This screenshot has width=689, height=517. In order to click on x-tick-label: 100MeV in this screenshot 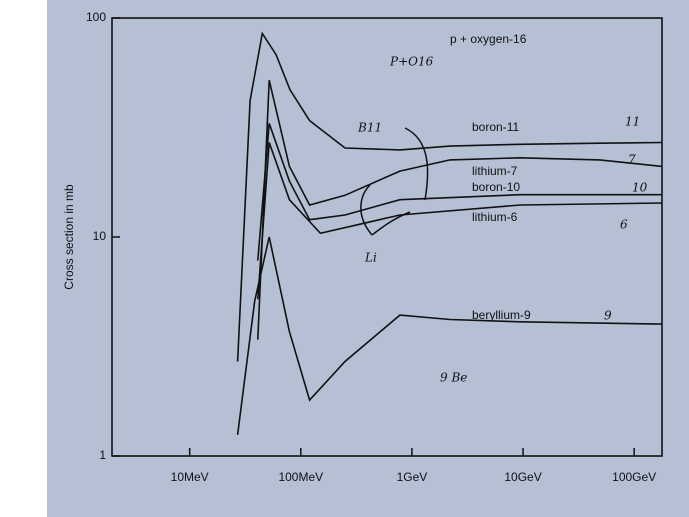, I will do `click(300, 477)`.